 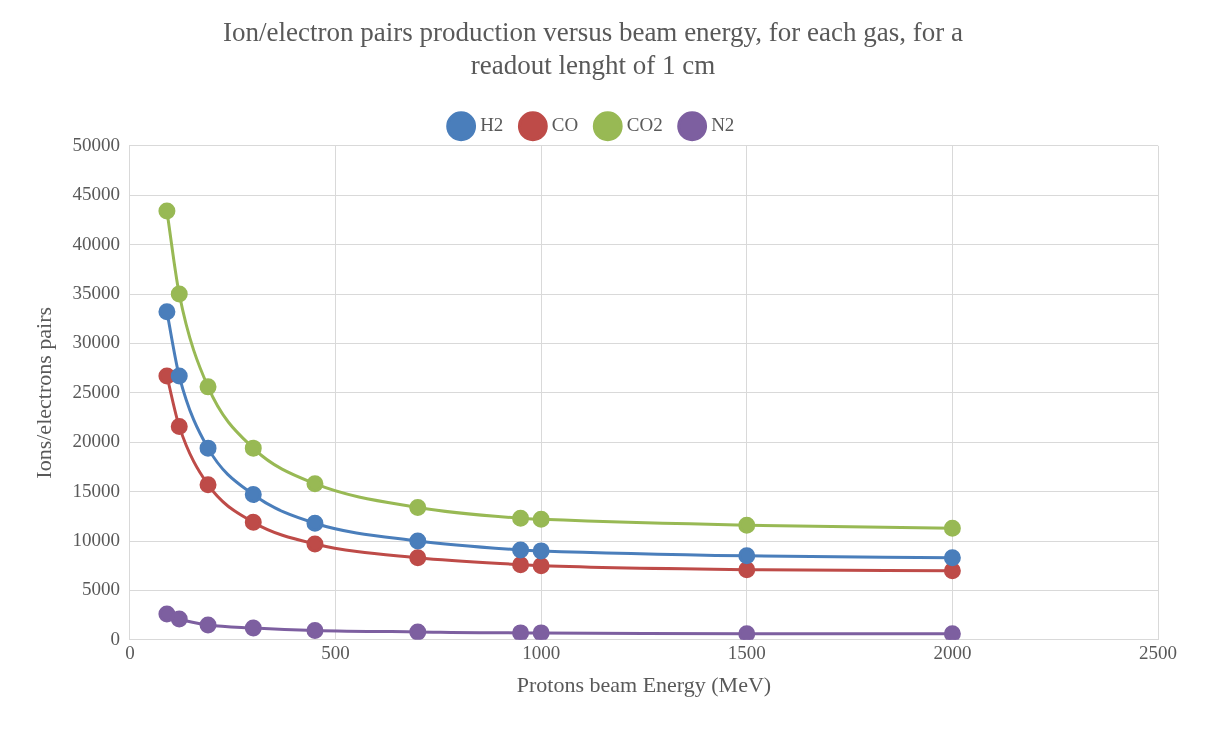 I want to click on legend-label: CO, so click(x=565, y=125).